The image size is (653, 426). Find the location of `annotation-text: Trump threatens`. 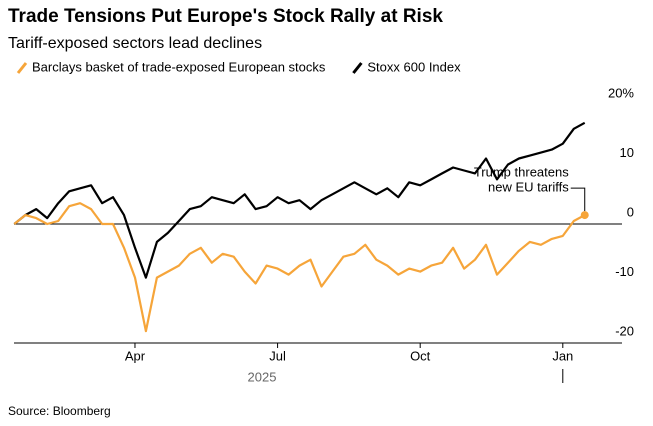

annotation-text: Trump threatens is located at coordinates (521, 172).